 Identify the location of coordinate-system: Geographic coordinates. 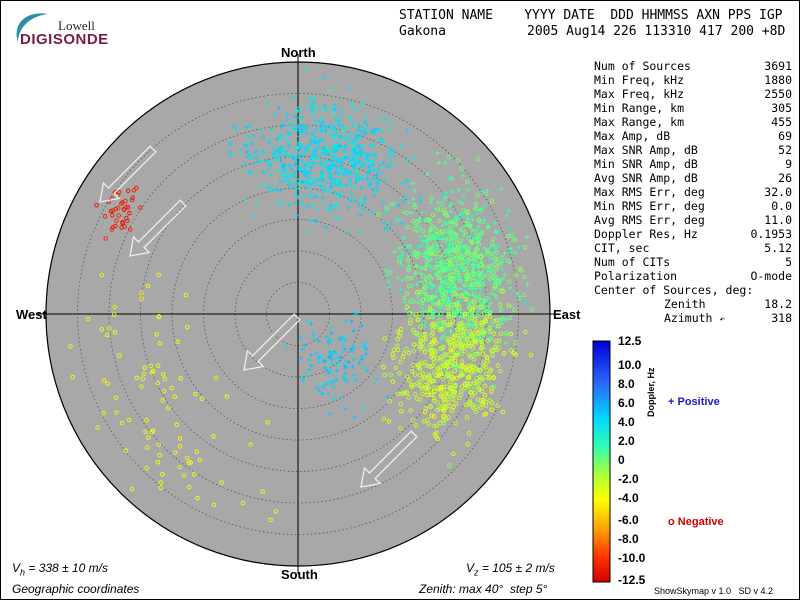
(76, 589).